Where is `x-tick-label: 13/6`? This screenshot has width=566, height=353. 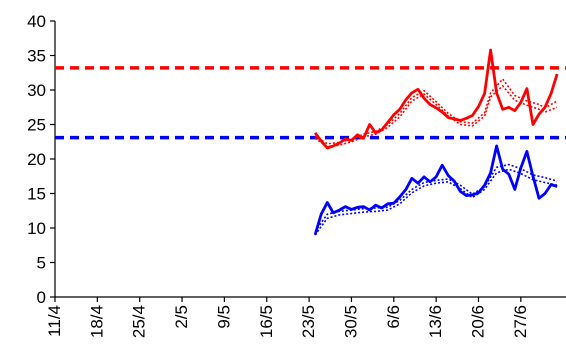
x-tick-label: 13/6 is located at coordinates (435, 321).